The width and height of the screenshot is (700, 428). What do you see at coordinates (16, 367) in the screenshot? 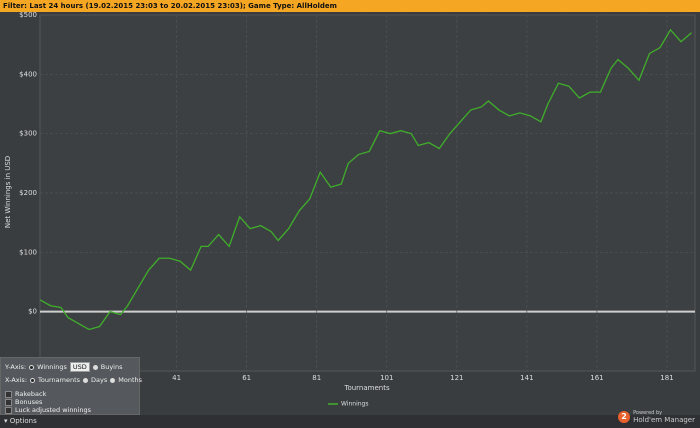
I see `y-axis-option-label: Y-Axis:` at bounding box center [16, 367].